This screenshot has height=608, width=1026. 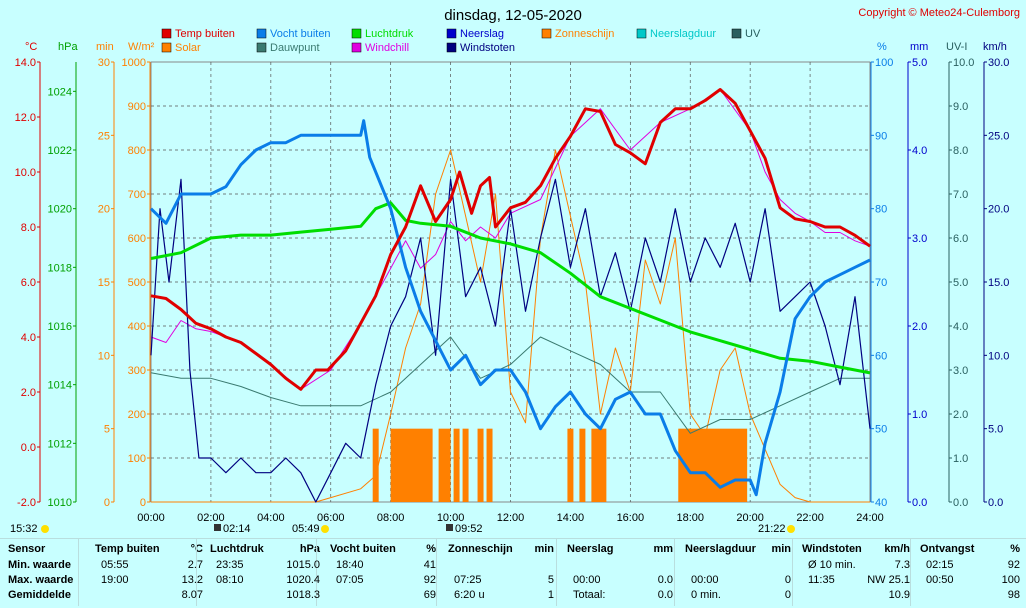 I want to click on axis-tick-solar: 1000, so click(x=134, y=63).